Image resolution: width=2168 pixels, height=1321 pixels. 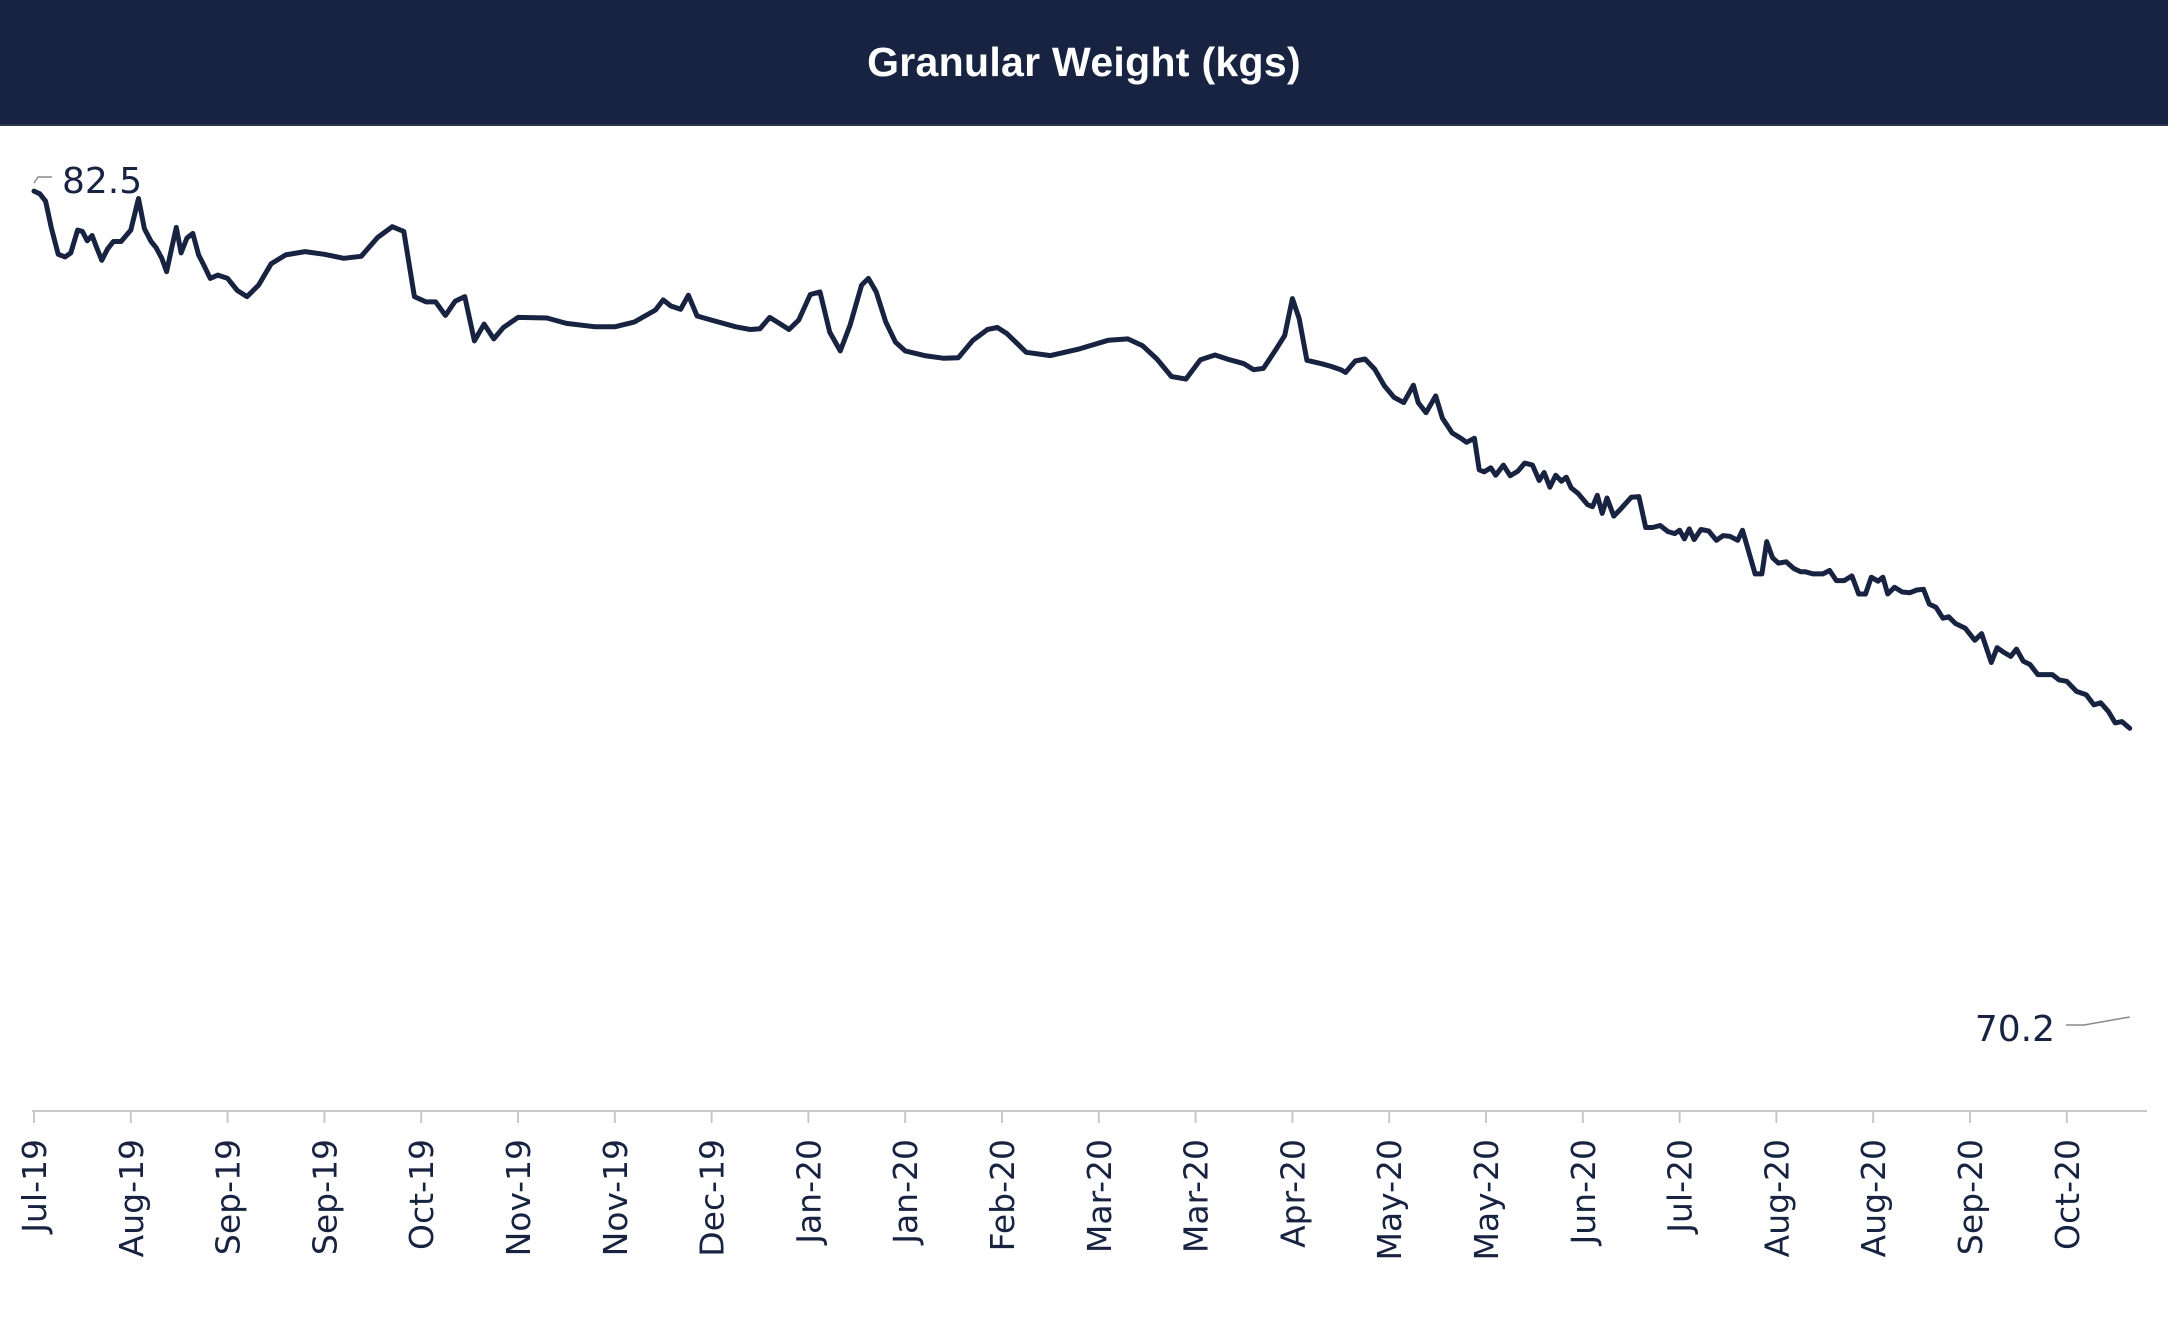 What do you see at coordinates (131, 1198) in the screenshot?
I see `x-tick-label: Aug-19` at bounding box center [131, 1198].